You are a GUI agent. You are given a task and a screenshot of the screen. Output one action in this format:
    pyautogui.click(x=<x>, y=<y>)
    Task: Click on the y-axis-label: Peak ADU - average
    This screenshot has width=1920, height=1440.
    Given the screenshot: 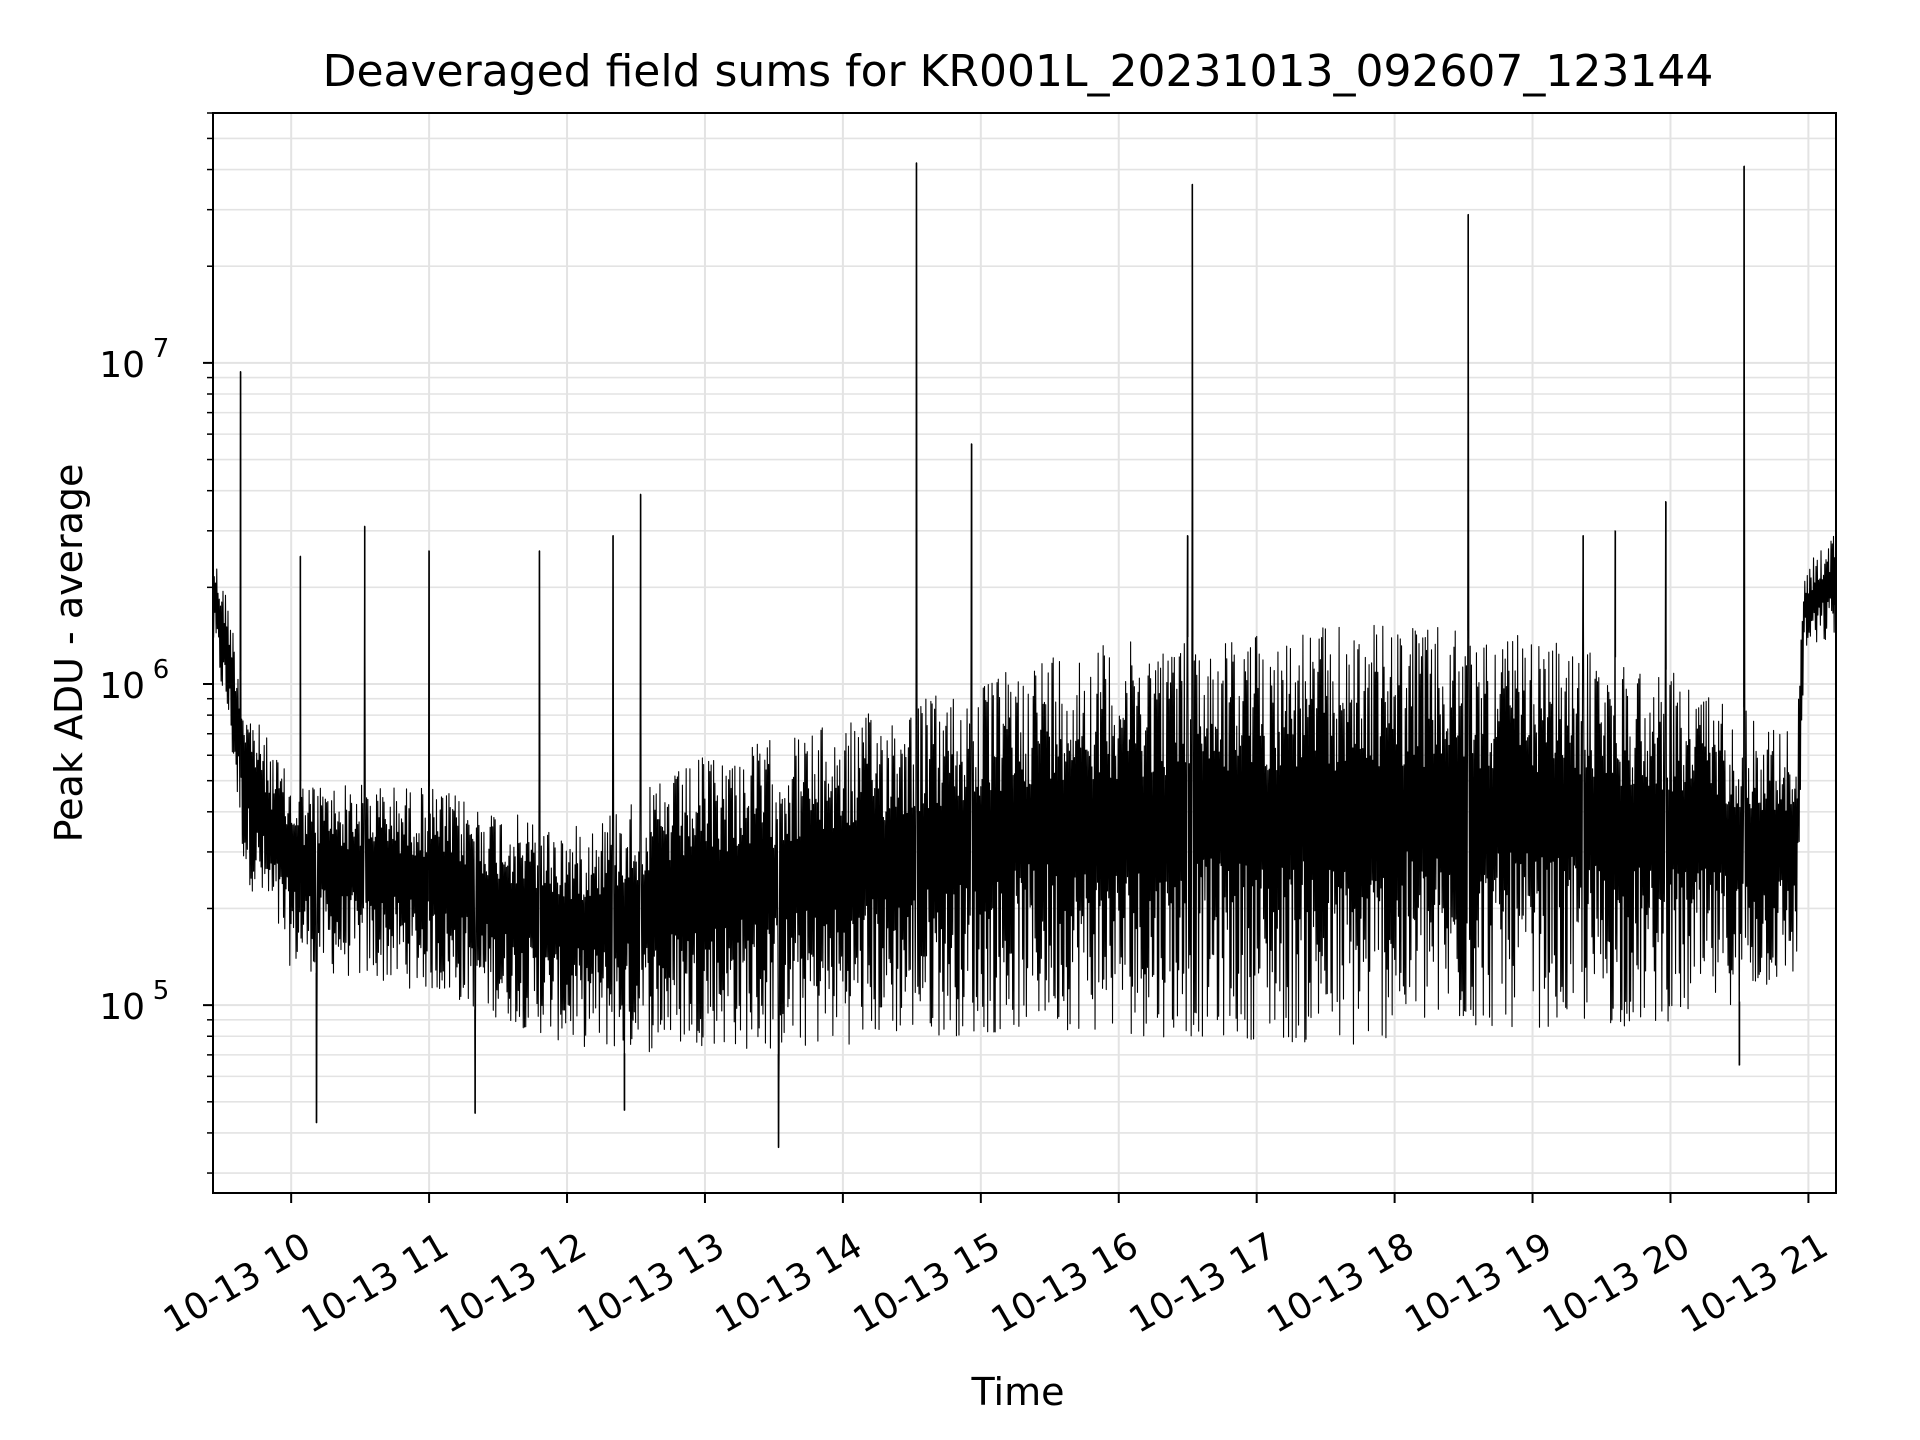 What is the action you would take?
    pyautogui.click(x=69, y=653)
    